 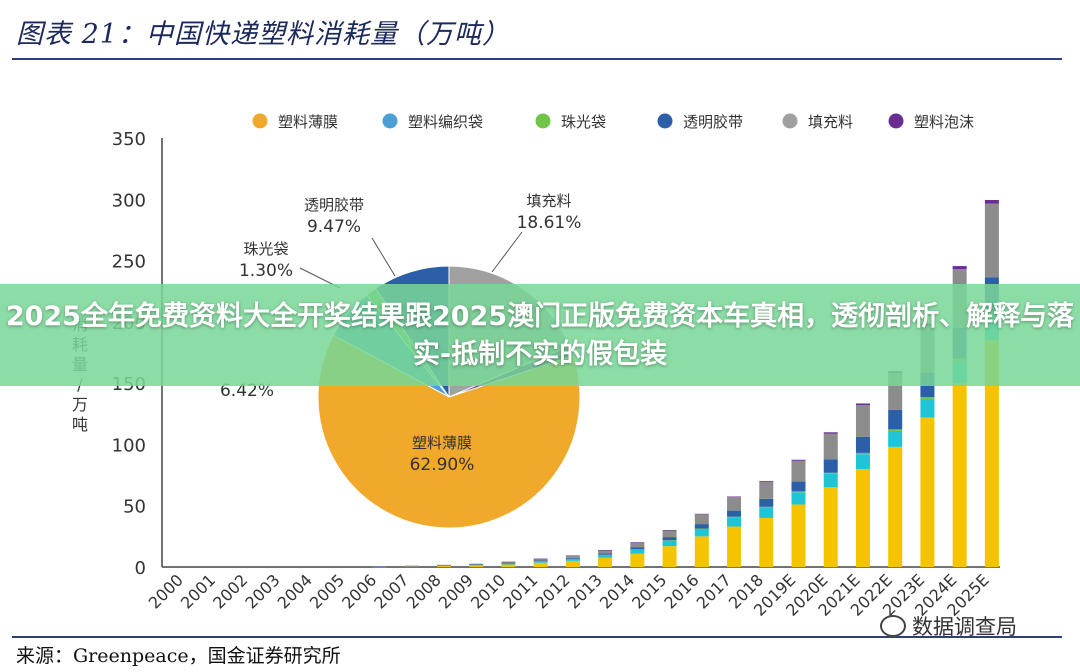 I want to click on source-note: 来源：Greenpeace，国金证券研究所, so click(x=178, y=656).